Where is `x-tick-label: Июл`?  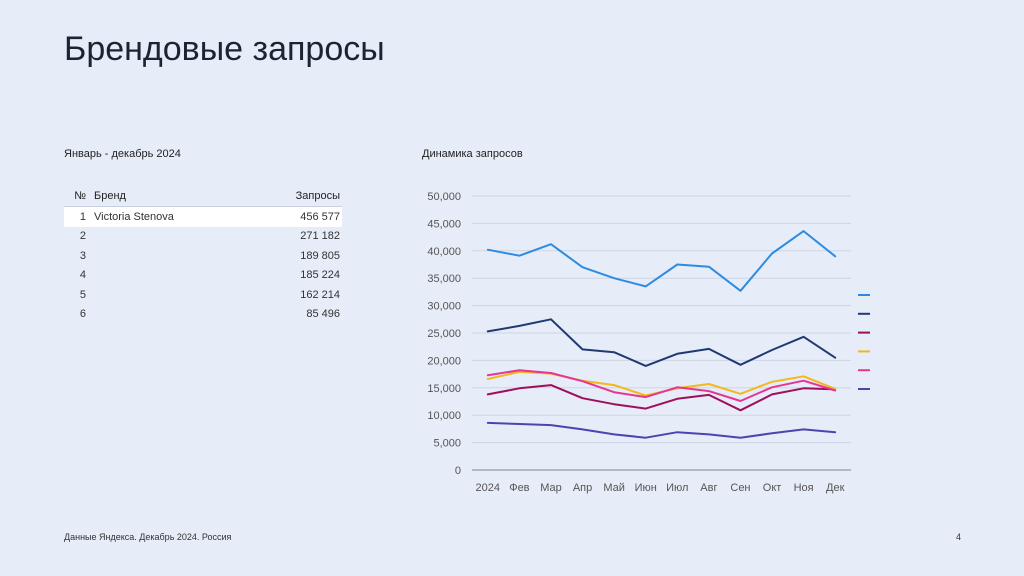 x-tick-label: Июл is located at coordinates (677, 488).